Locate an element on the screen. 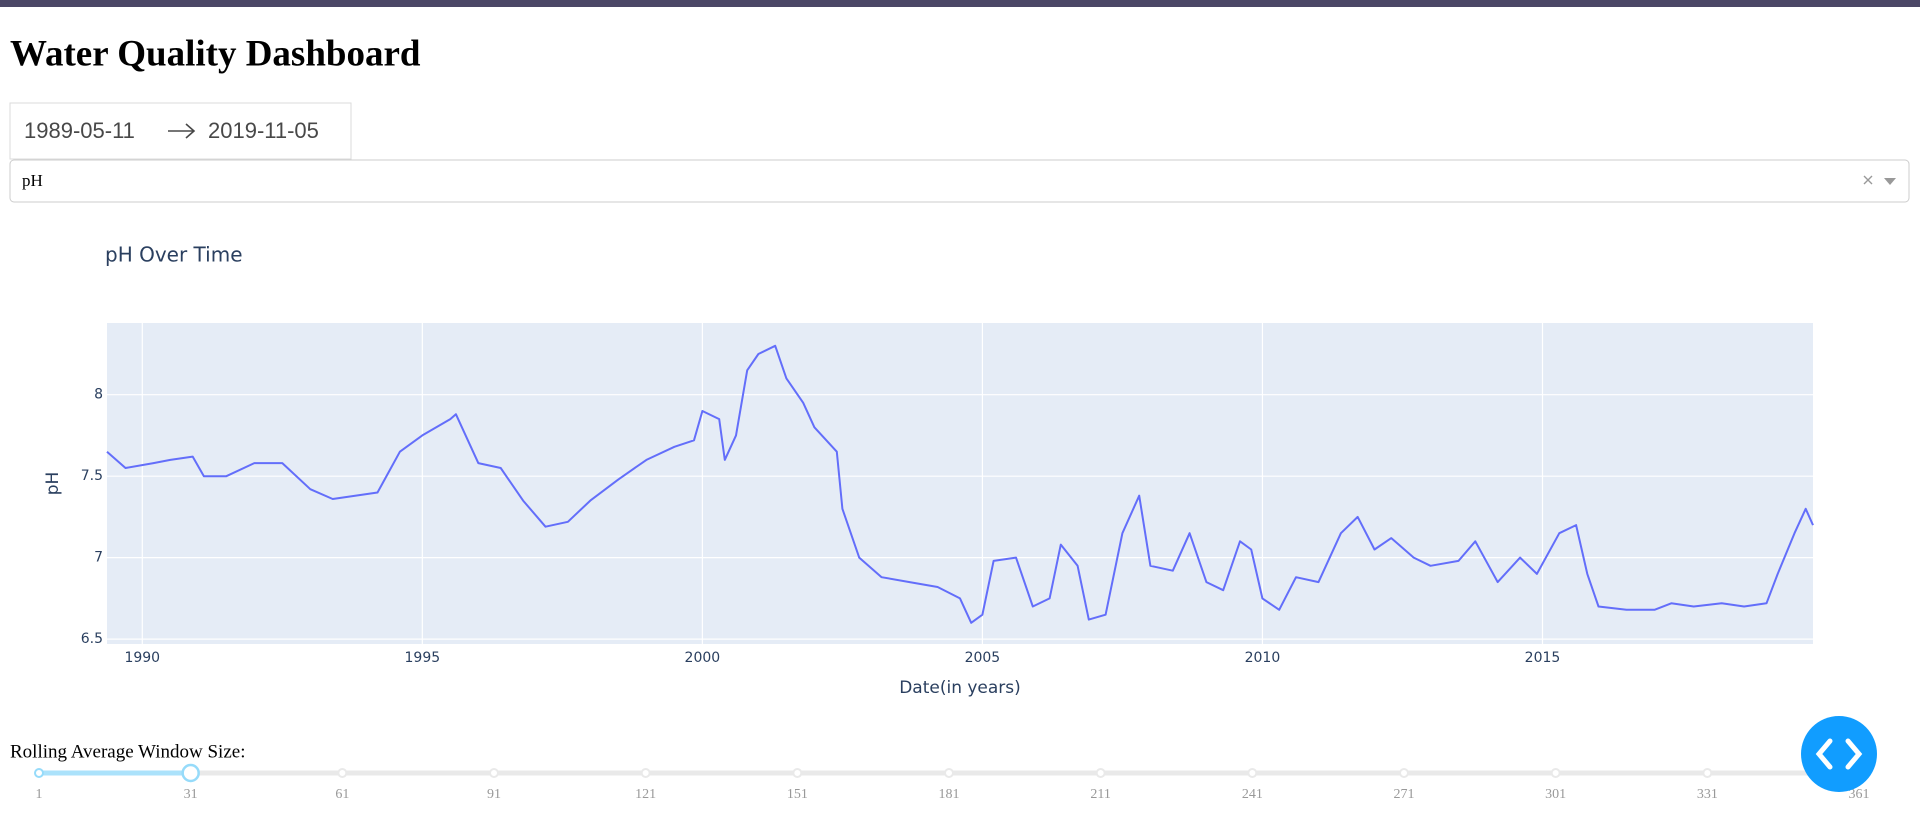 Image resolution: width=1920 pixels, height=828 pixels. slider-mark-label: 181 is located at coordinates (949, 794).